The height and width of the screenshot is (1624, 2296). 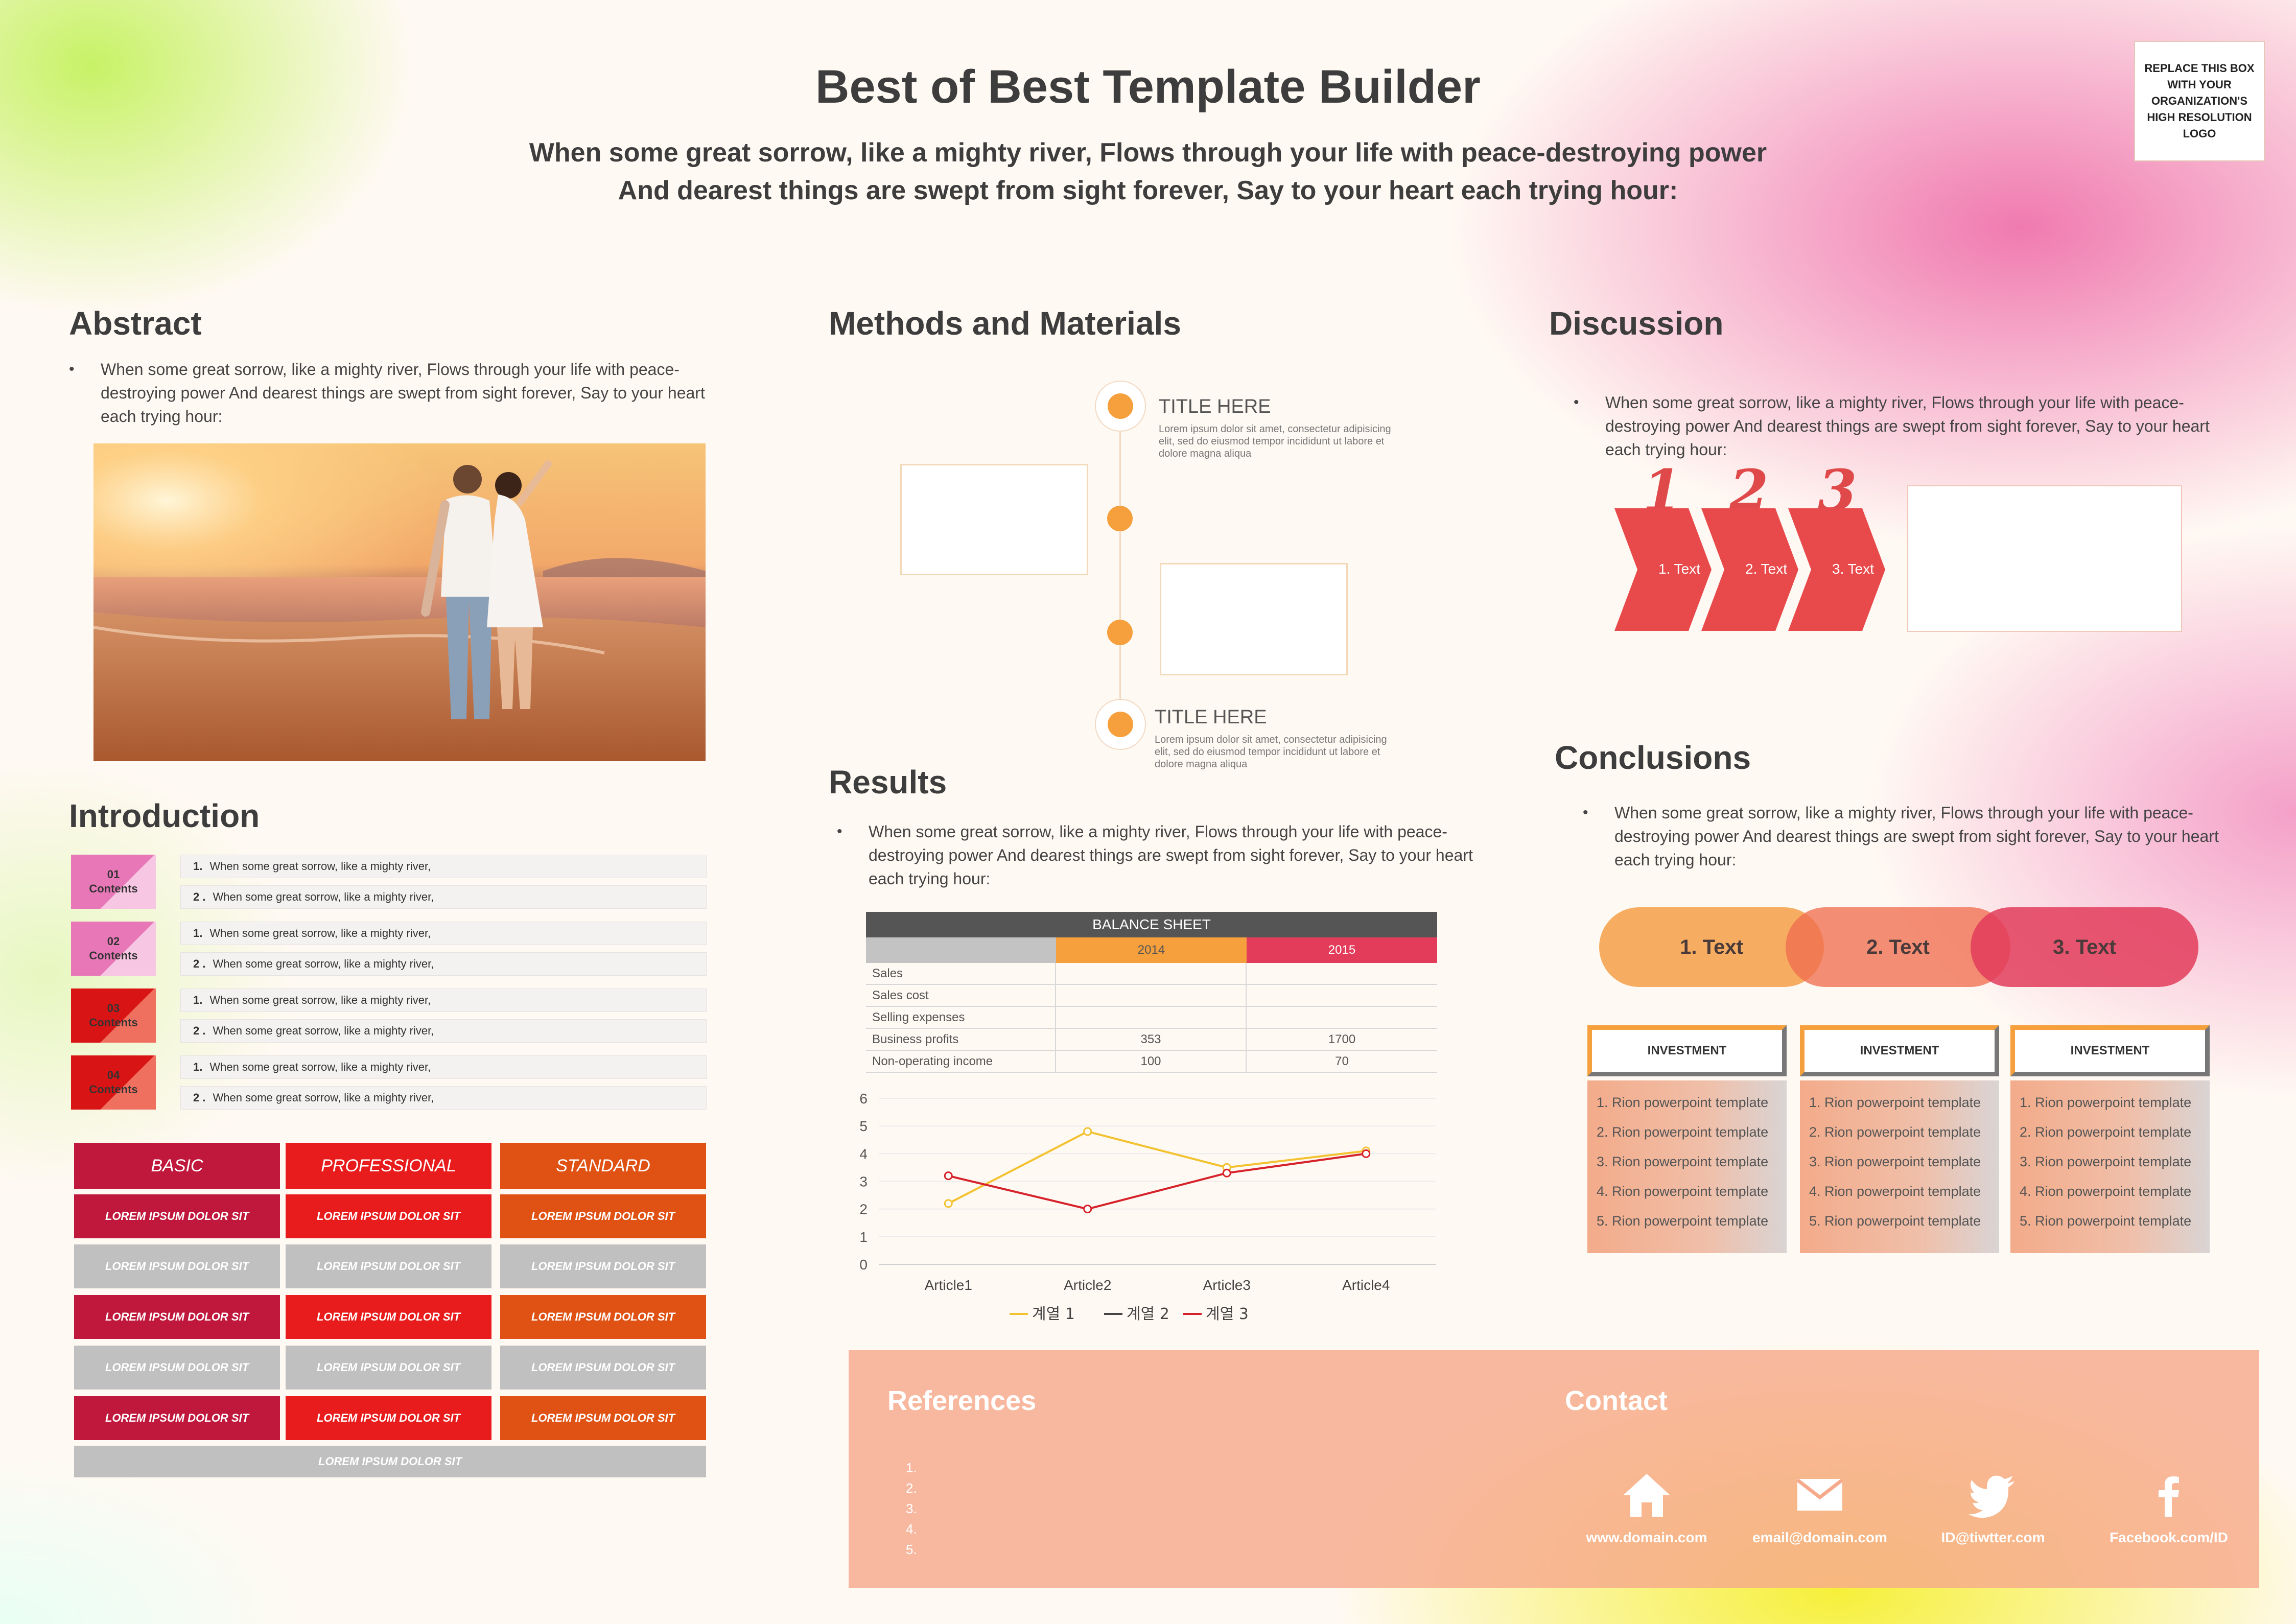 I want to click on reference-item: 2., so click(x=911, y=1488).